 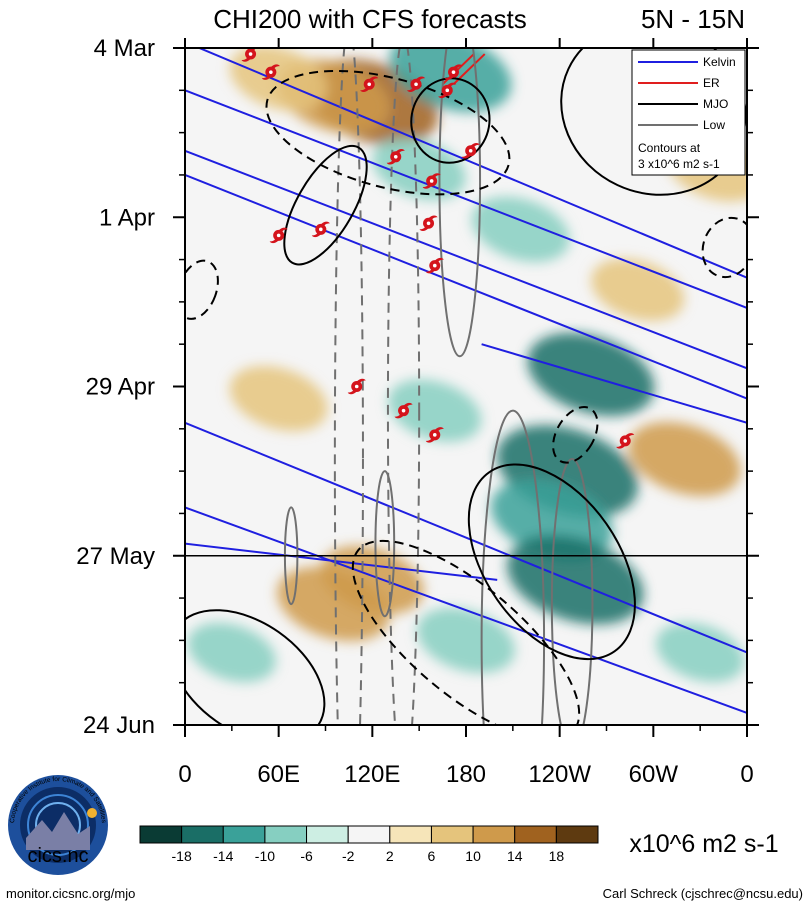 What do you see at coordinates (119, 725) in the screenshot?
I see `y-tick-label: 24 Jun` at bounding box center [119, 725].